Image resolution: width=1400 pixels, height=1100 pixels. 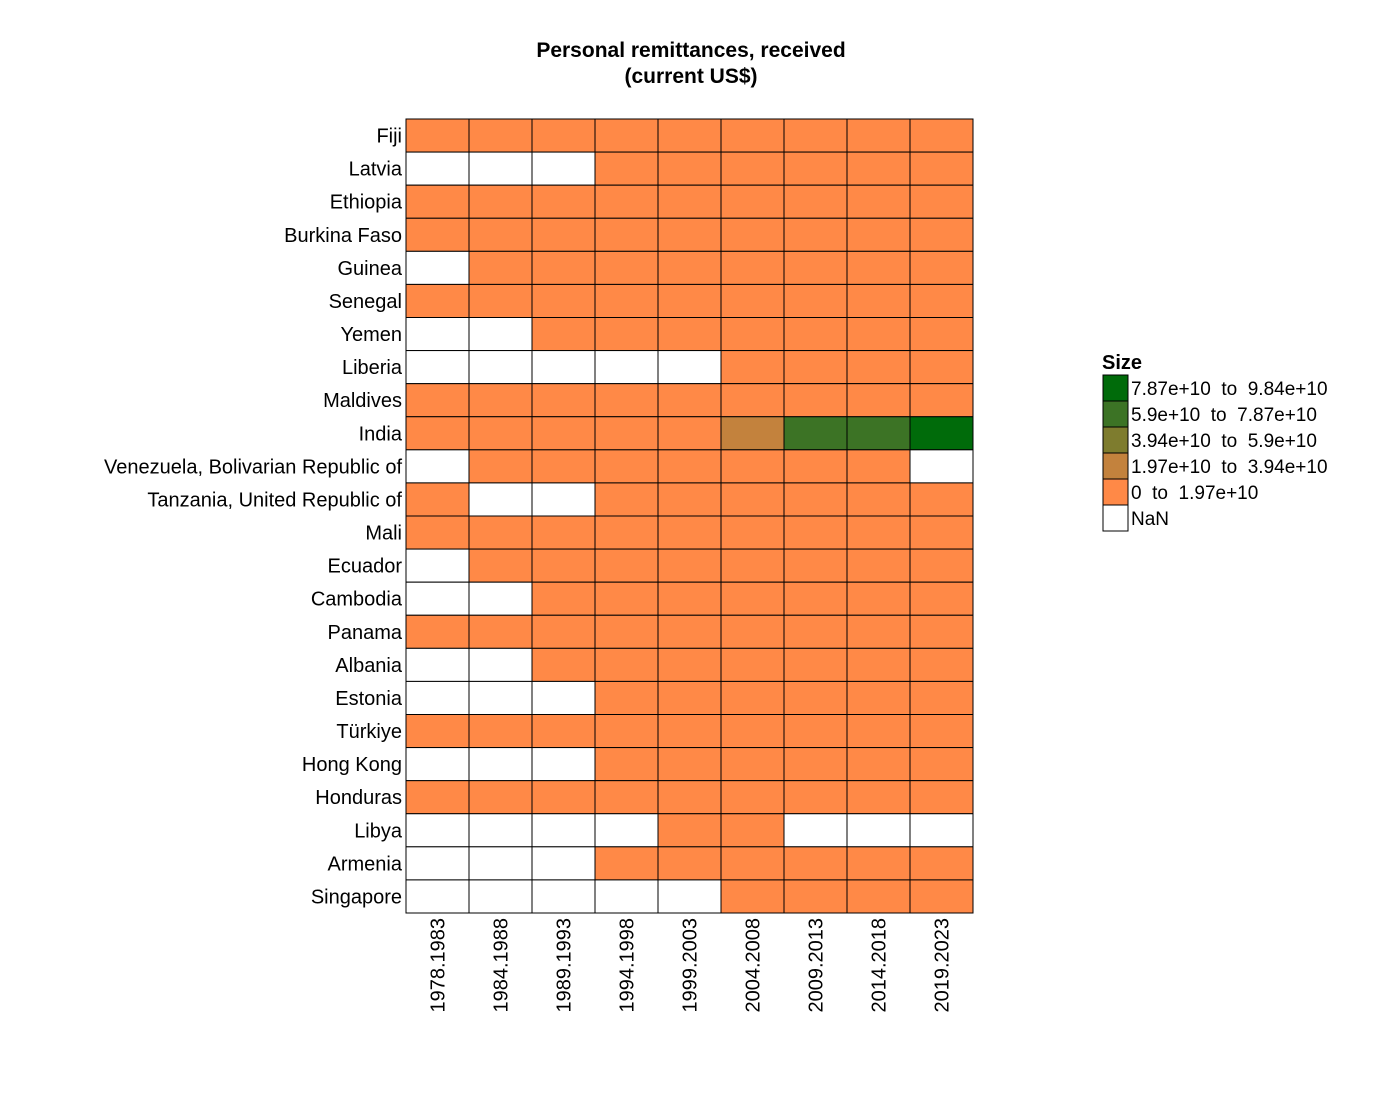 I want to click on column-label: 1989.1993, so click(x=565, y=965).